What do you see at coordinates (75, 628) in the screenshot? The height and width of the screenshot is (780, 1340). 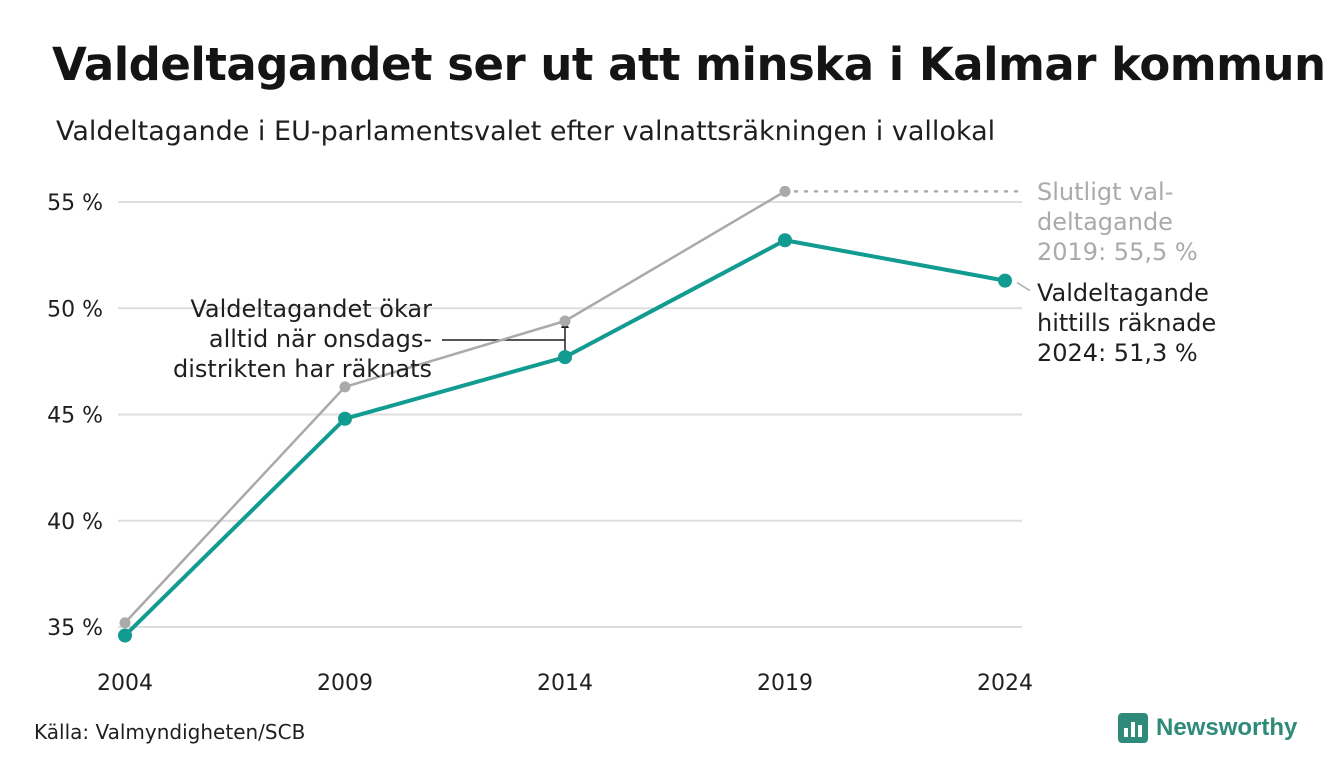 I see `y-tick-label: 35 %` at bounding box center [75, 628].